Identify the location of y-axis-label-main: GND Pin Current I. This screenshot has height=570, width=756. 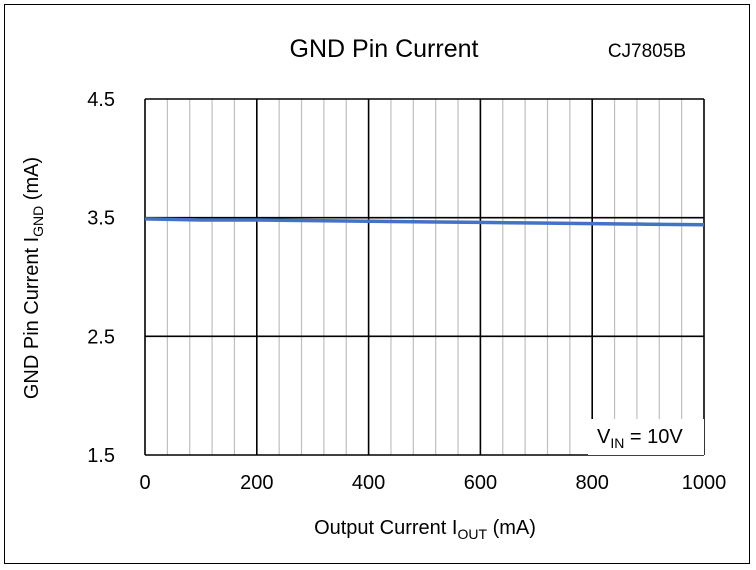
(32, 318).